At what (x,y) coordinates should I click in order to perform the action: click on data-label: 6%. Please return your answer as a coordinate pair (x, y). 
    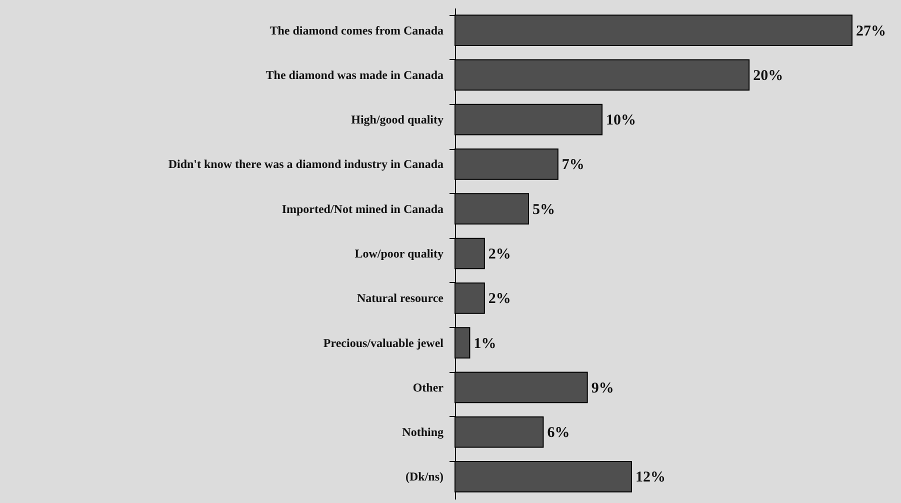
    Looking at the image, I should click on (558, 433).